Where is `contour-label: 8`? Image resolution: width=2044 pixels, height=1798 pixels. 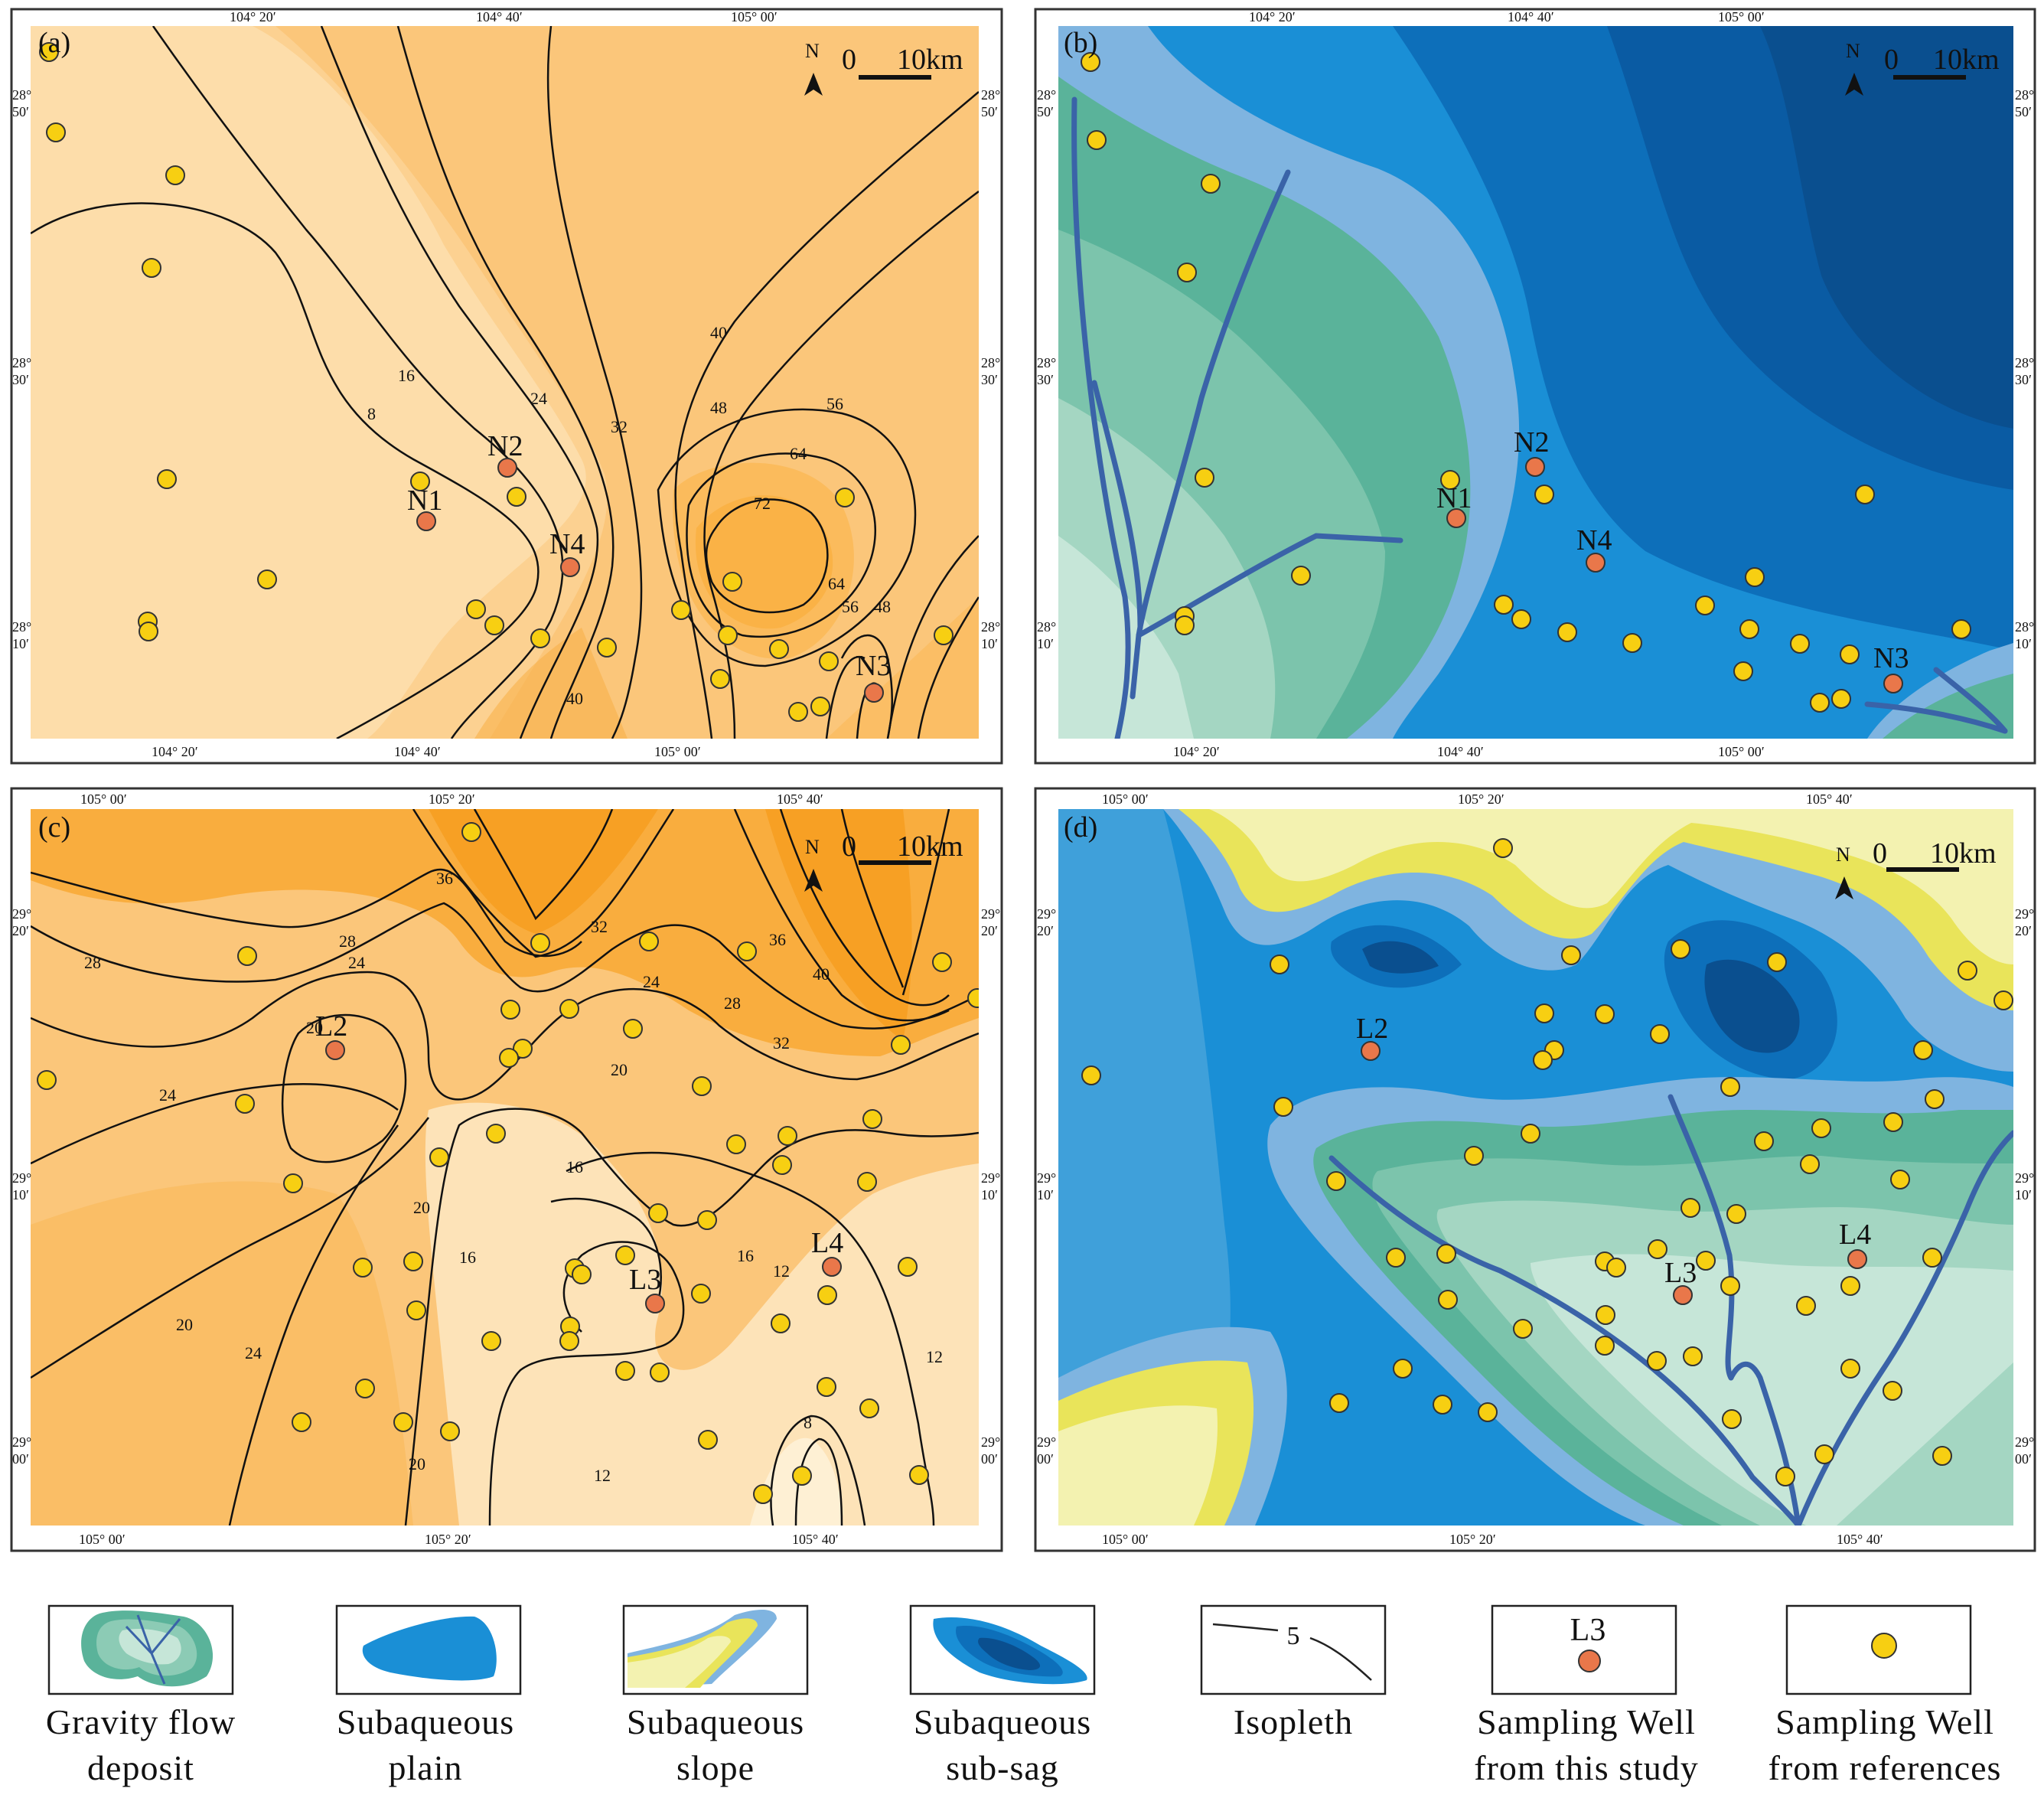 contour-label: 8 is located at coordinates (371, 413).